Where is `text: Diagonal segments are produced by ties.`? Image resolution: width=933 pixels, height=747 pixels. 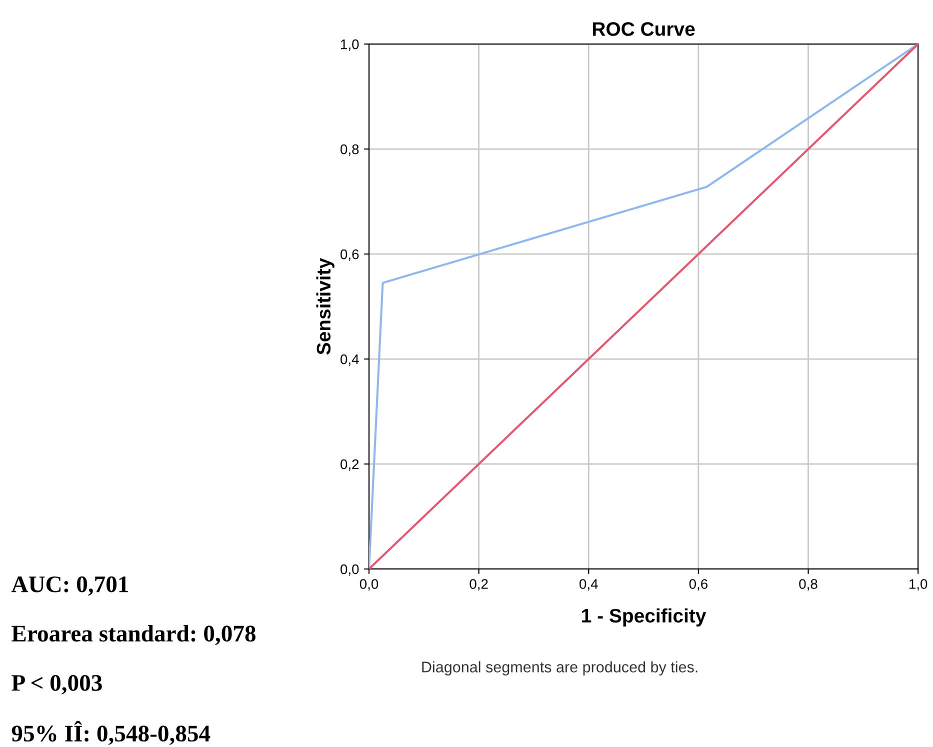
text: Diagonal segments are produced by ties. is located at coordinates (560, 668).